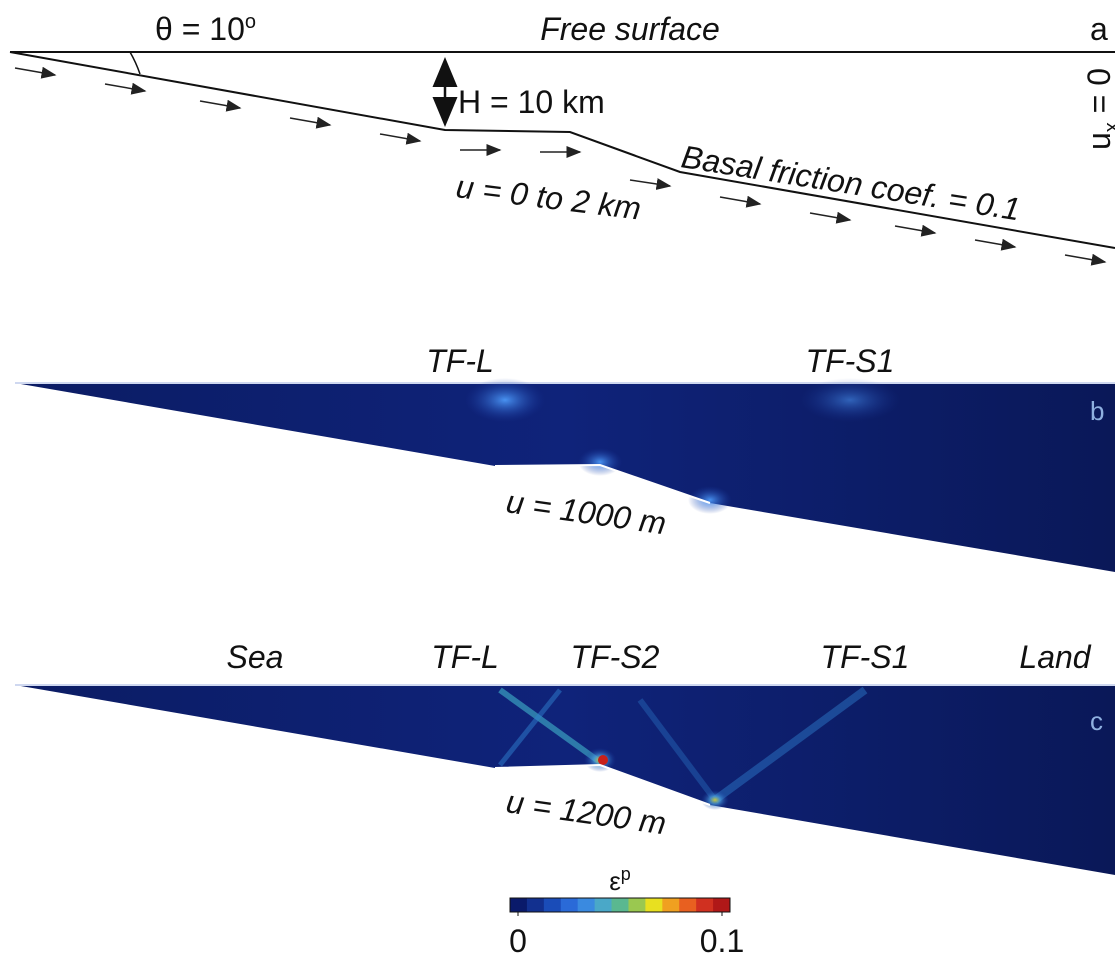 The image size is (1115, 964). What do you see at coordinates (1098, 109) in the screenshot?
I see `boundary-label: ux = 0` at bounding box center [1098, 109].